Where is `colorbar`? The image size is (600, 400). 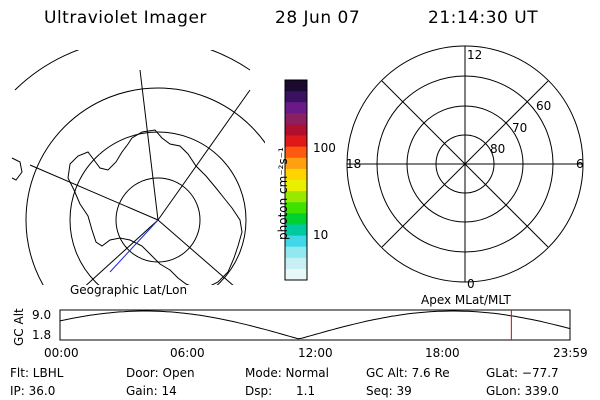 colorbar is located at coordinates (296, 180).